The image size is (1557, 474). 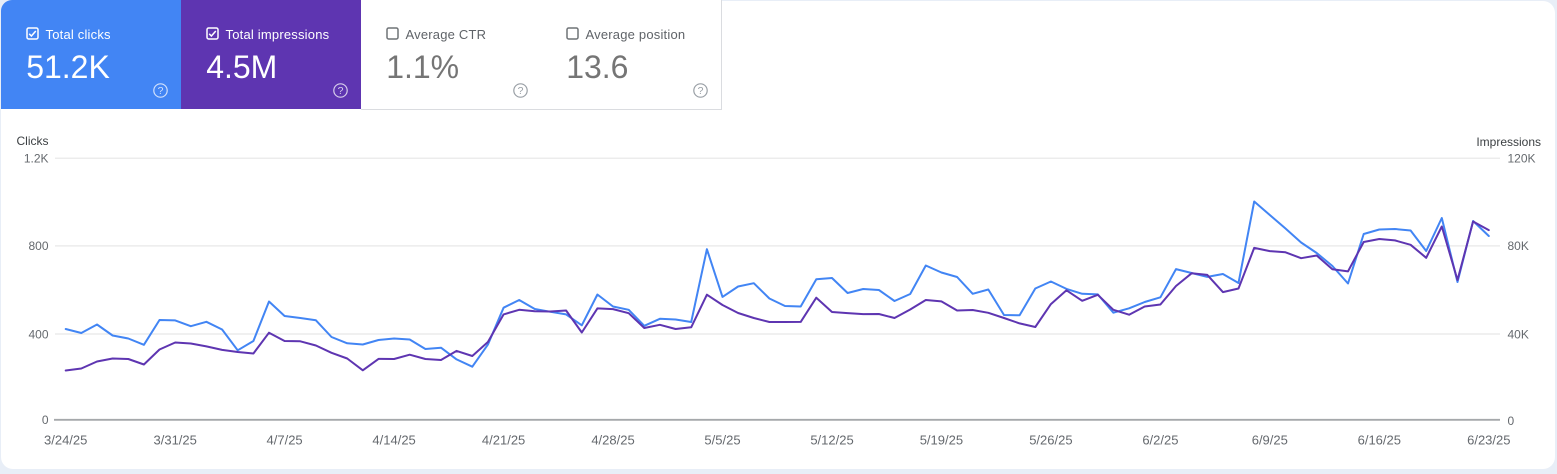 What do you see at coordinates (33, 141) in the screenshot?
I see `svg-text: Clicks` at bounding box center [33, 141].